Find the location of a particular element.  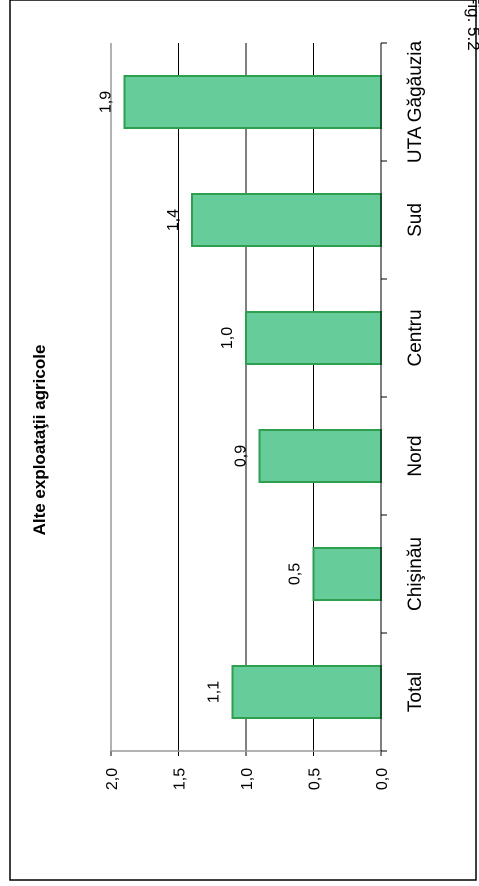

category-label: UTA Găgăuzia is located at coordinates (415, 101).